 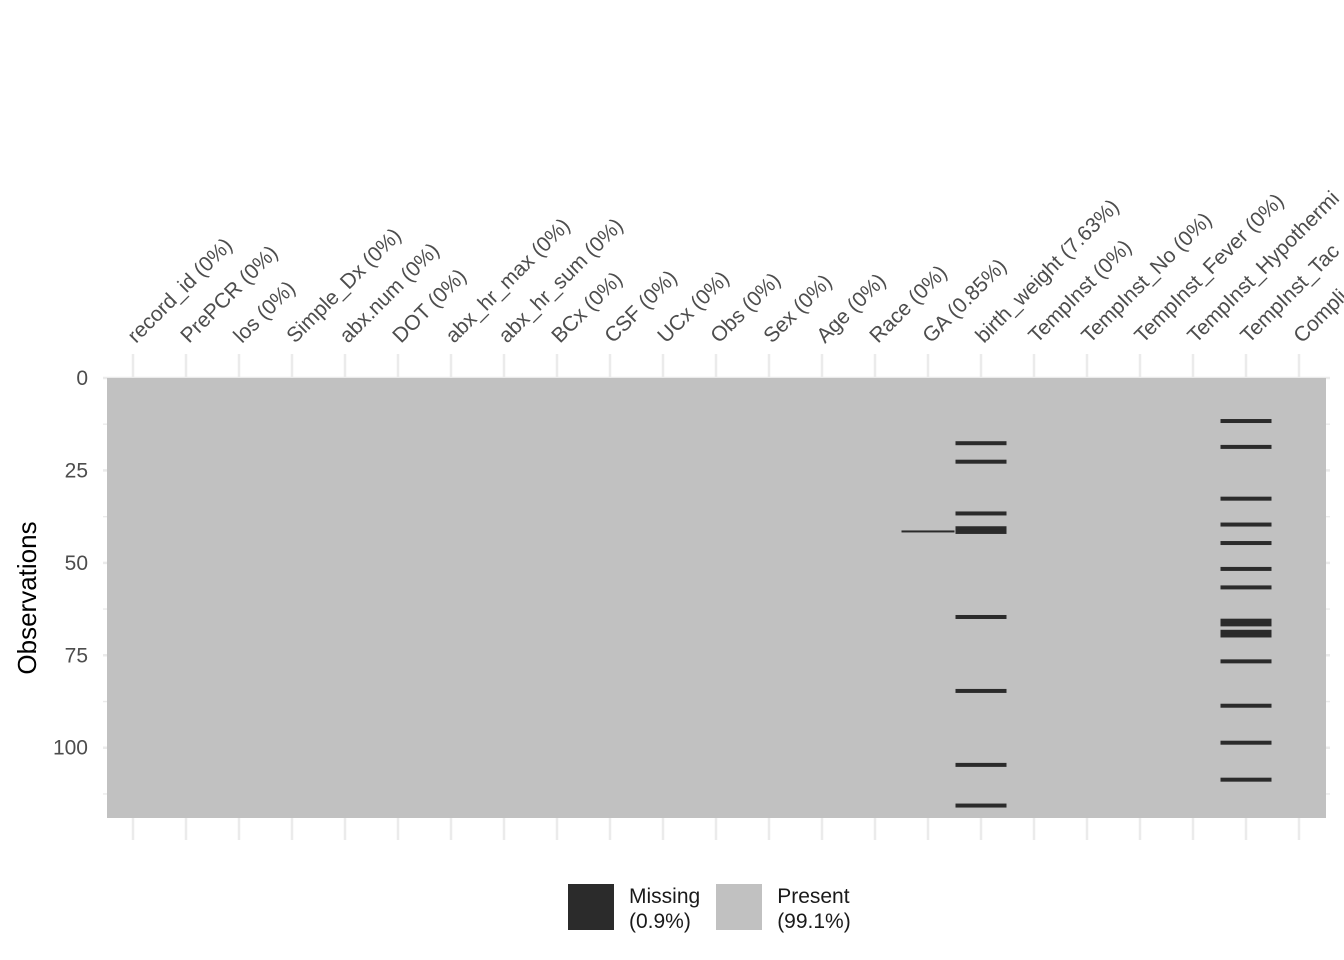 I want to click on legend-swatch-present, so click(x=739, y=907).